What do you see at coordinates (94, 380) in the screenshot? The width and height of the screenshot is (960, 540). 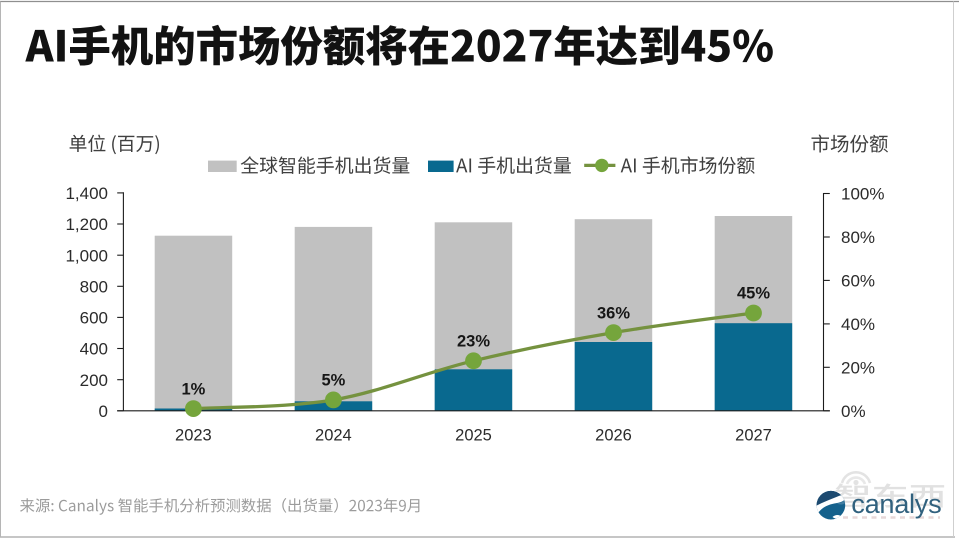 I see `svg-text: 200` at bounding box center [94, 380].